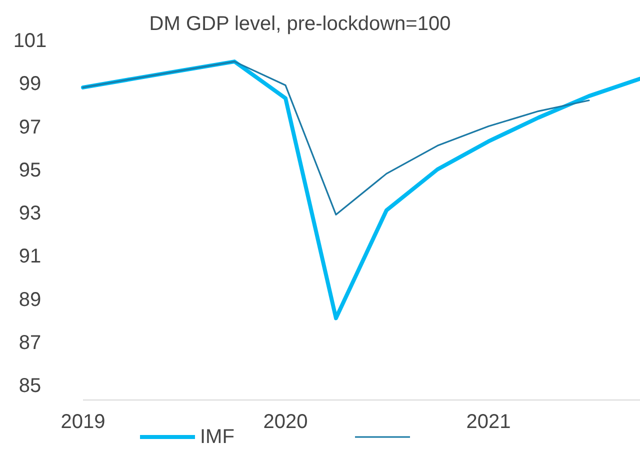 Image resolution: width=640 pixels, height=455 pixels. What do you see at coordinates (300, 24) in the screenshot?
I see `chart-title: DM GDP level, pre-lockdown=100` at bounding box center [300, 24].